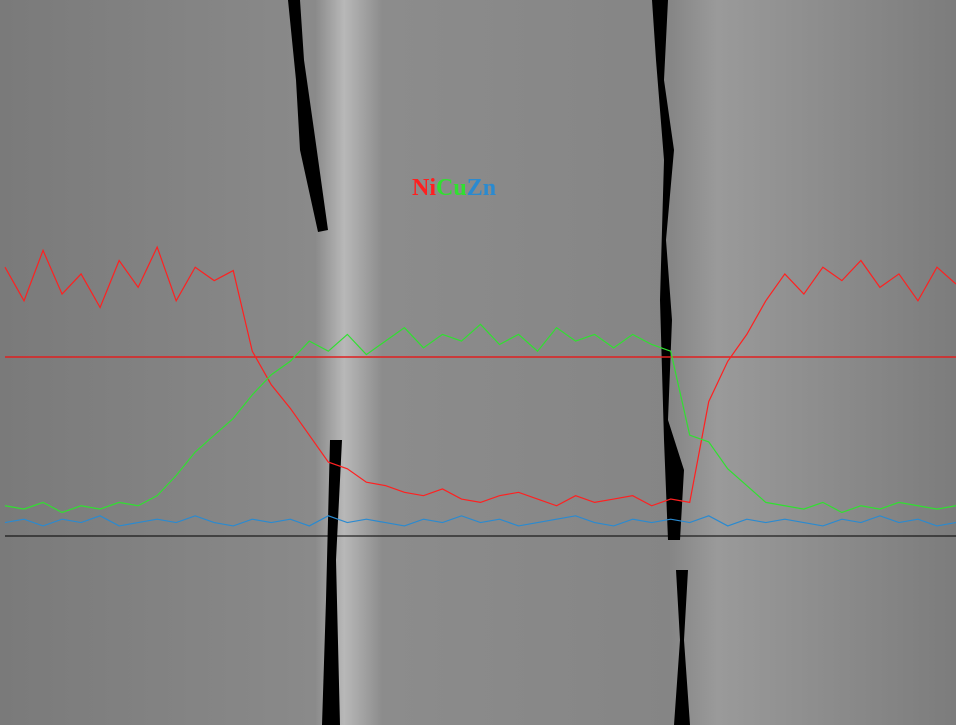 This screenshot has height=725, width=956. What do you see at coordinates (480, 521) in the screenshot?
I see `series-line` at bounding box center [480, 521].